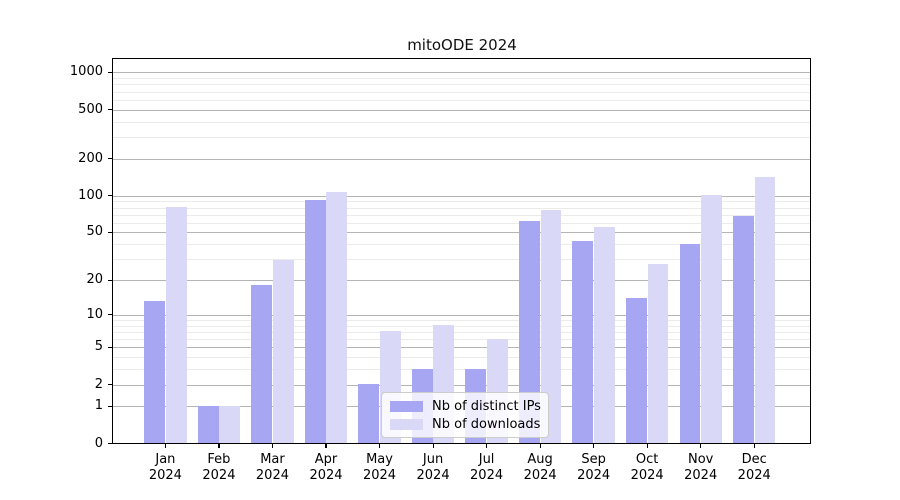 The image size is (900, 500). I want to click on x-tick-label: Apr 2024, so click(326, 468).